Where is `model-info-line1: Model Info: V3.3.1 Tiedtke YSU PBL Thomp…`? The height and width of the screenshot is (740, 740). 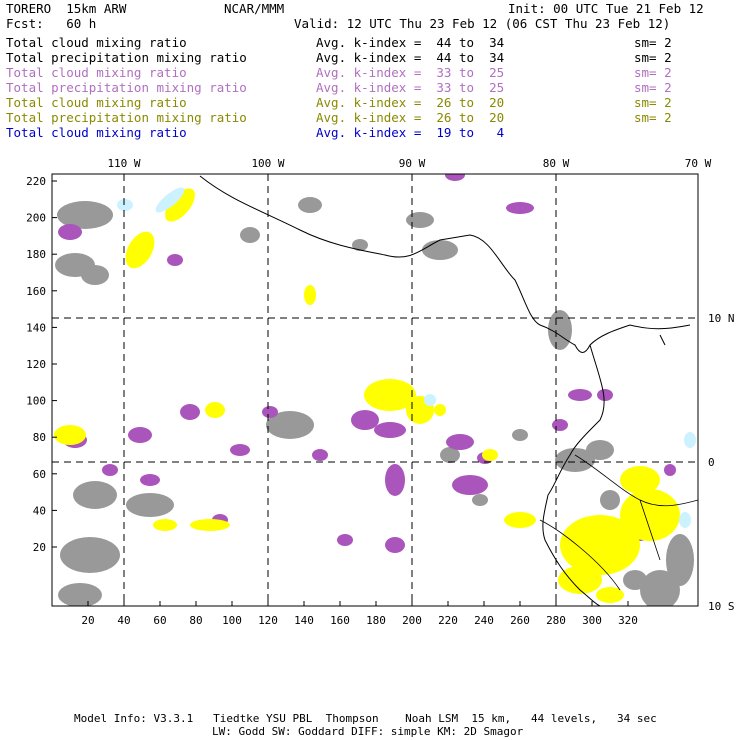 model-info-line1: Model Info: V3.3.1 Tiedtke YSU PBL Thomp… is located at coordinates (365, 718).